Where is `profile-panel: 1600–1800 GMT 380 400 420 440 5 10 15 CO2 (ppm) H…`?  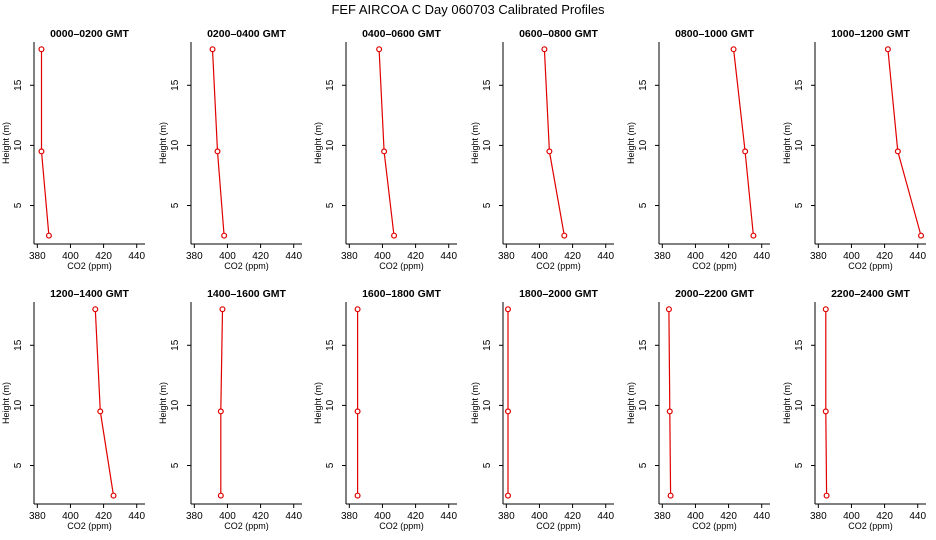
profile-panel: 1600–1800 GMT 380 400 420 440 5 10 15 CO2 (ppm) H… is located at coordinates (385, 409).